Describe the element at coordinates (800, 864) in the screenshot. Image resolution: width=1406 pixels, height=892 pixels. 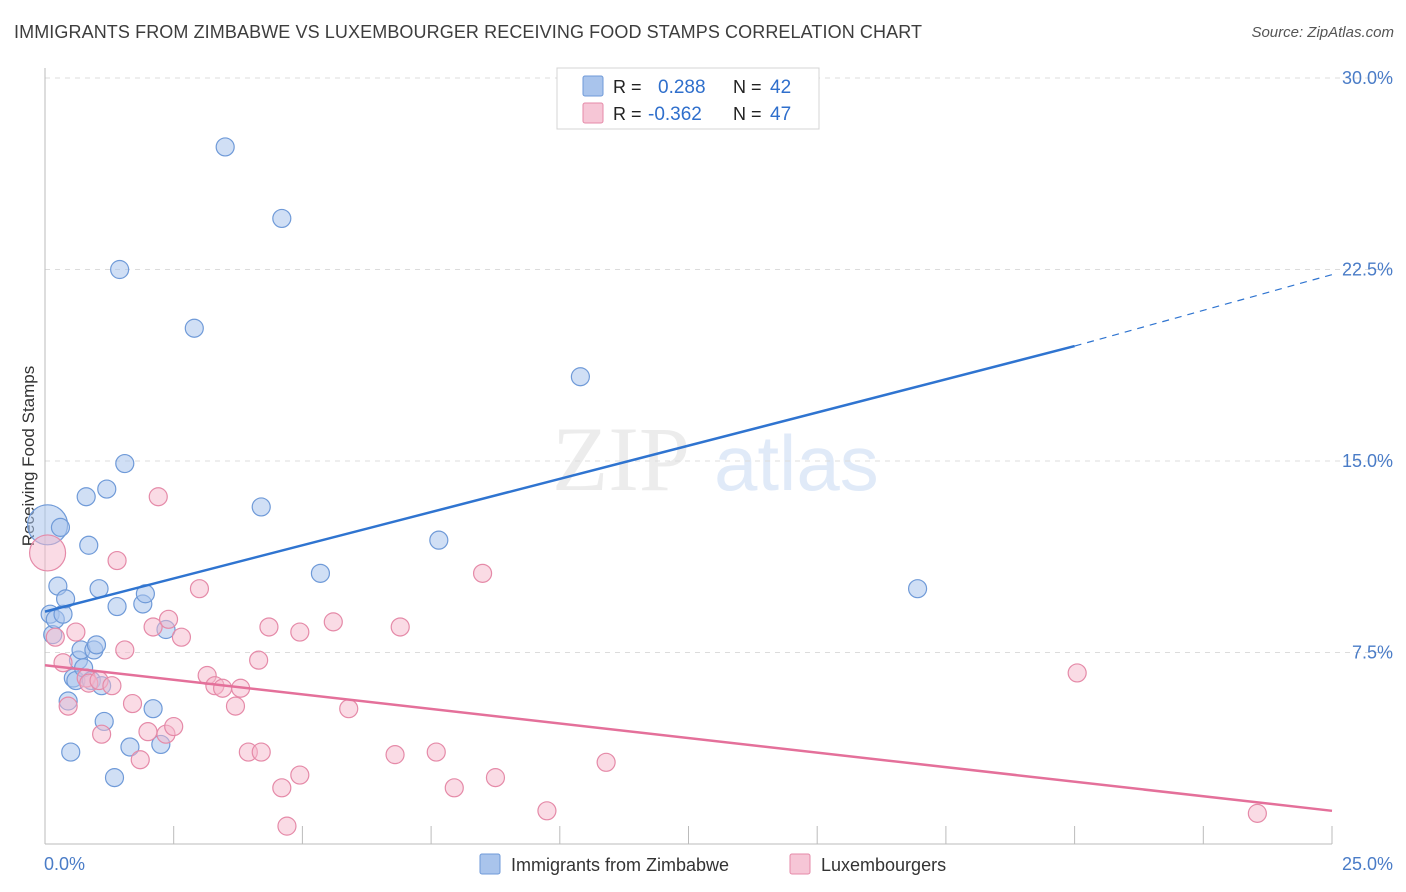
I see `bottom-legend-swatch-pink` at that location.